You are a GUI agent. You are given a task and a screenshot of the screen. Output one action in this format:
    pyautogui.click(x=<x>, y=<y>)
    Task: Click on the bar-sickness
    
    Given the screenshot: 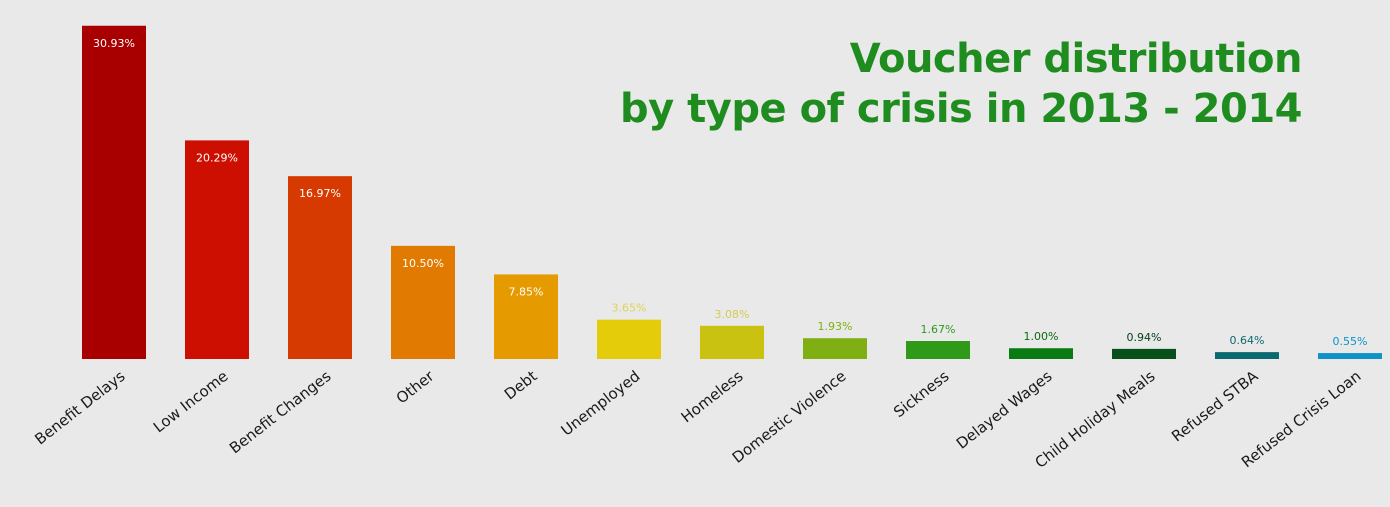 What is the action you would take?
    pyautogui.click(x=938, y=350)
    